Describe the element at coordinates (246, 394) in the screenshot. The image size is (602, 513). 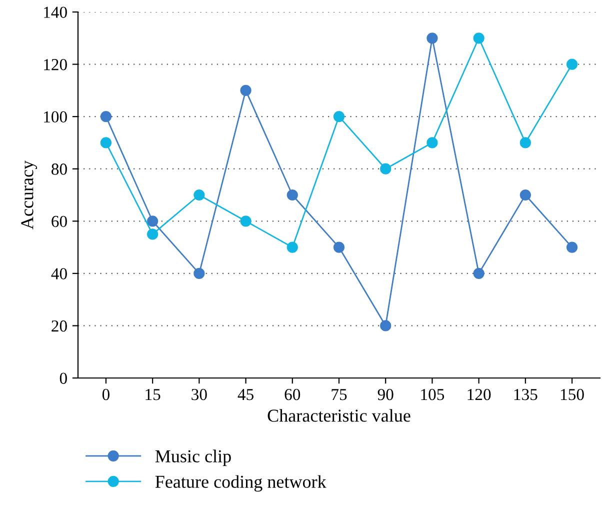
I see `x-tick-label: 45` at that location.